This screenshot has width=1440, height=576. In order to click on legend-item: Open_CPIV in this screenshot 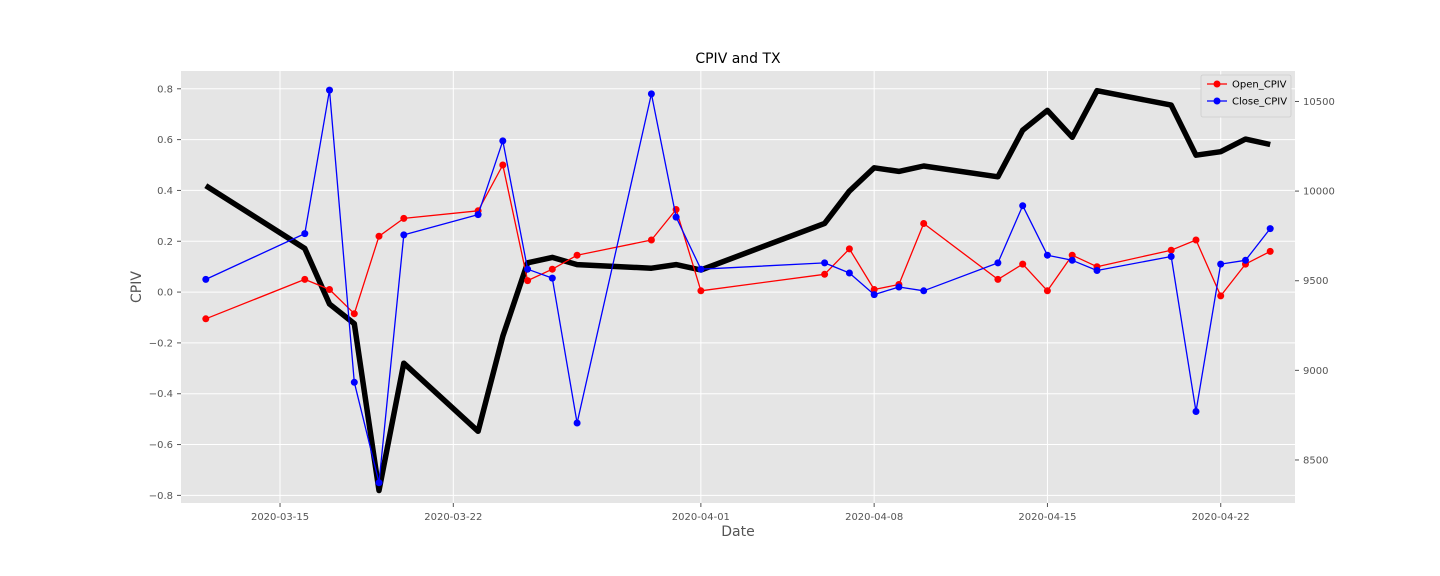, I will do `click(1247, 85)`.